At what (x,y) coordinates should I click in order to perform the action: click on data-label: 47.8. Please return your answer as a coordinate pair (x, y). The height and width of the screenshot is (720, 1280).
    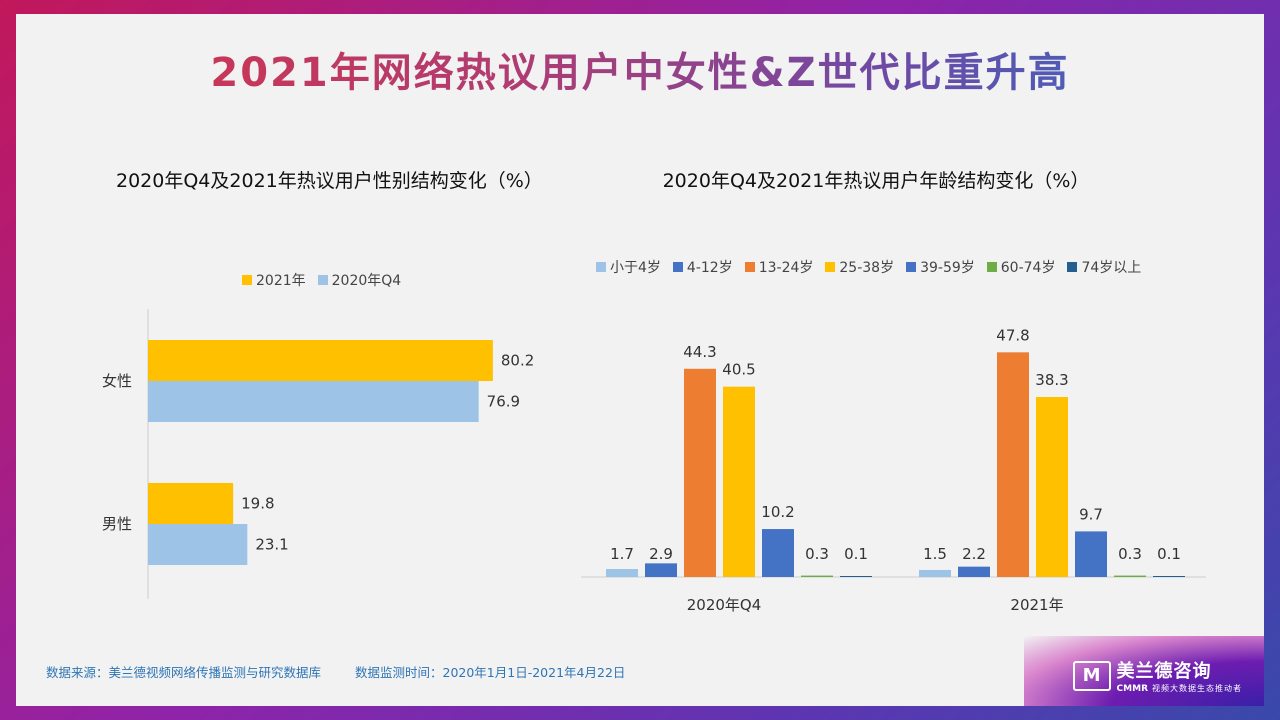
    Looking at the image, I should click on (1012, 335).